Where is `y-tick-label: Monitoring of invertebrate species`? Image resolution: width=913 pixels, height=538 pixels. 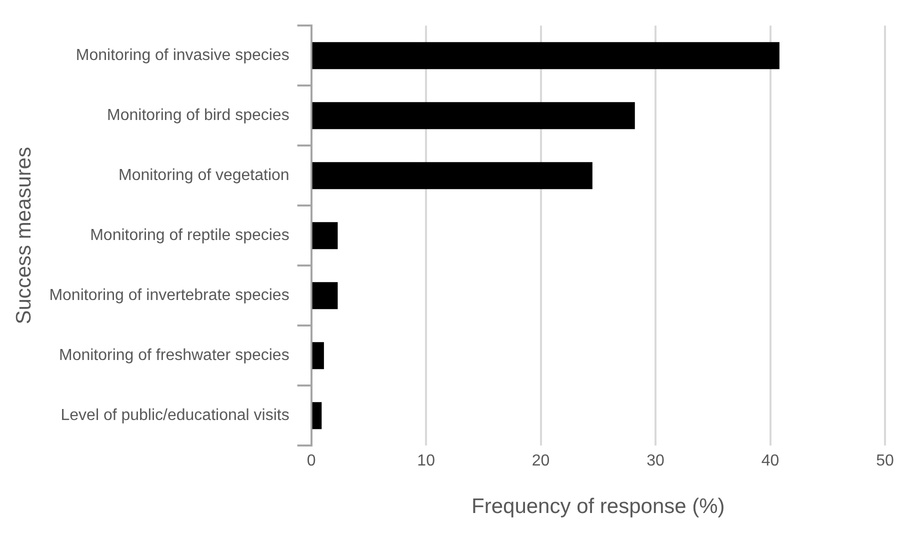
y-tick-label: Monitoring of invertebrate species is located at coordinates (169, 295).